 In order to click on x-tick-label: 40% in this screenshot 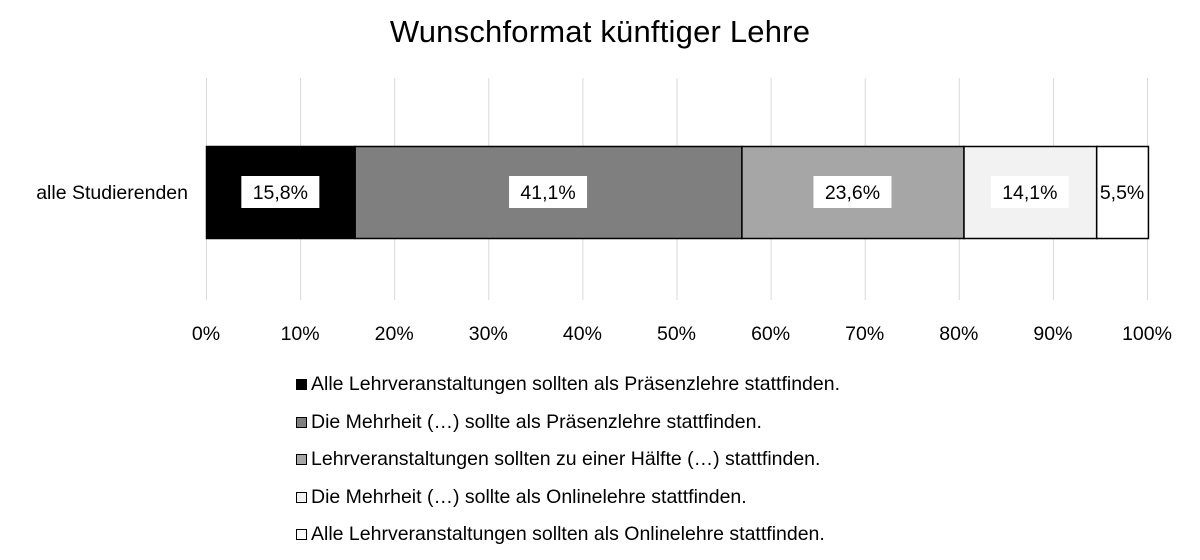, I will do `click(582, 334)`.